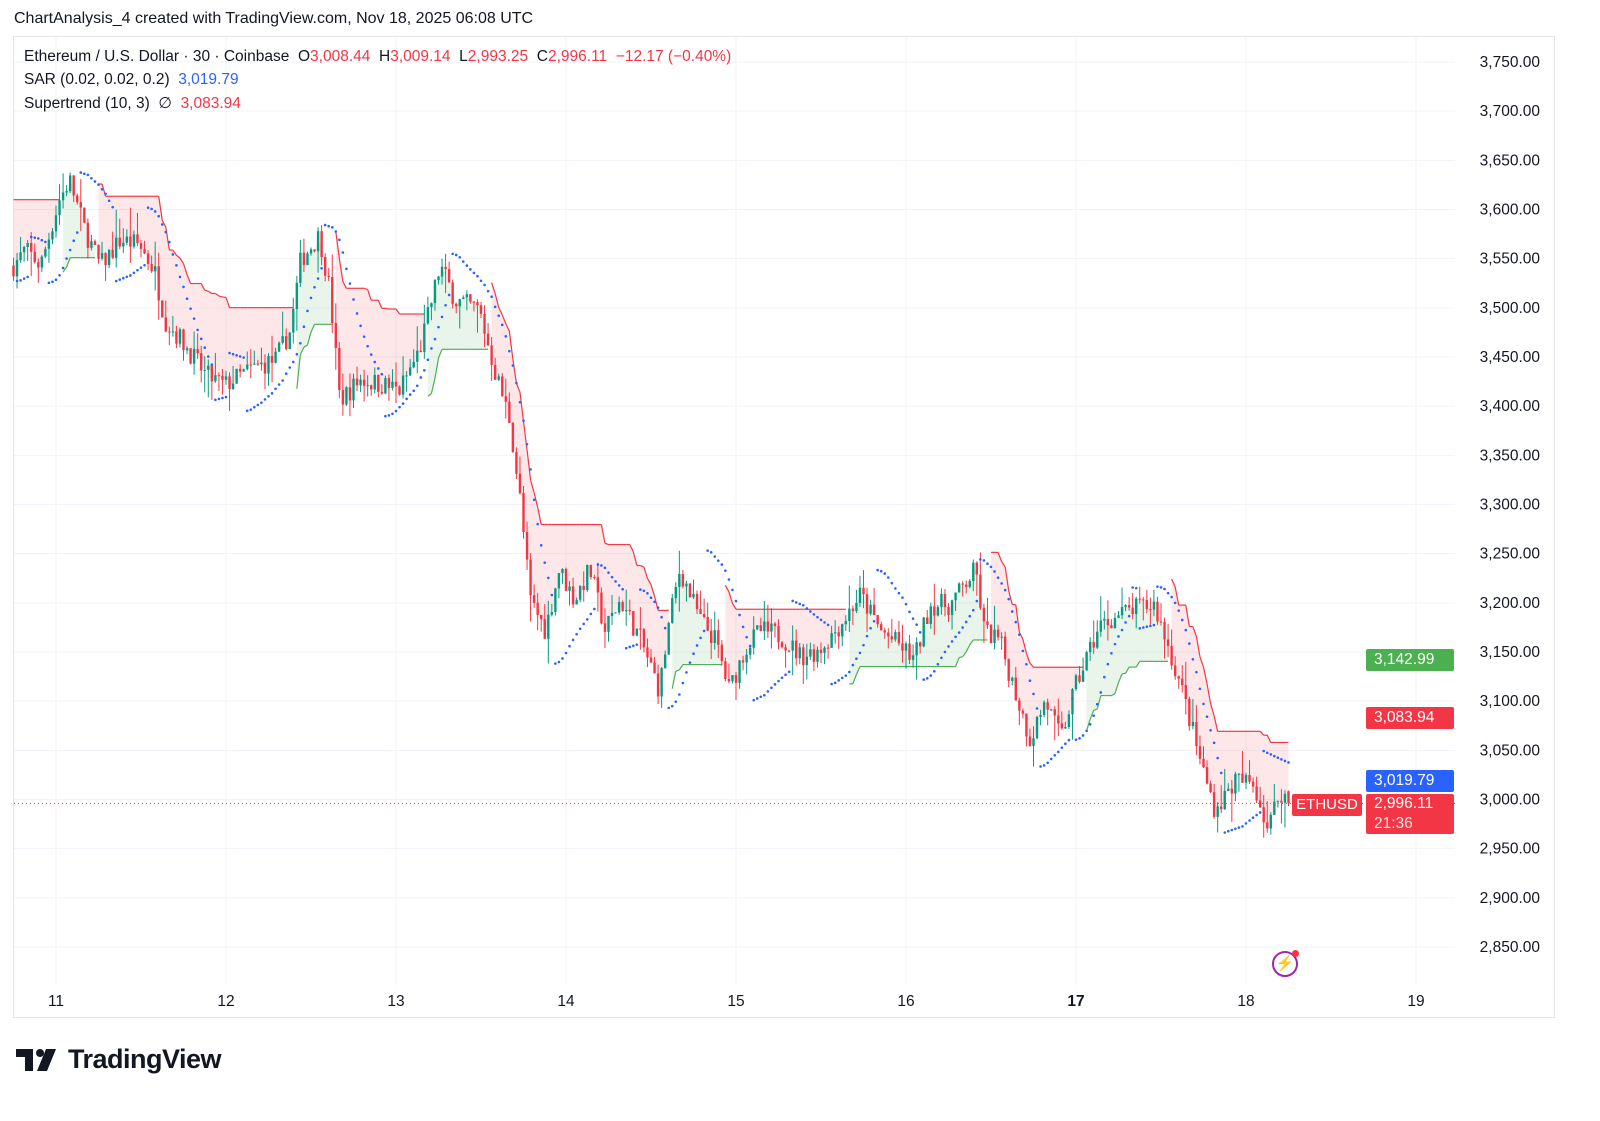  What do you see at coordinates (210, 103) in the screenshot?
I see `supertrend-value: 3,083.94` at bounding box center [210, 103].